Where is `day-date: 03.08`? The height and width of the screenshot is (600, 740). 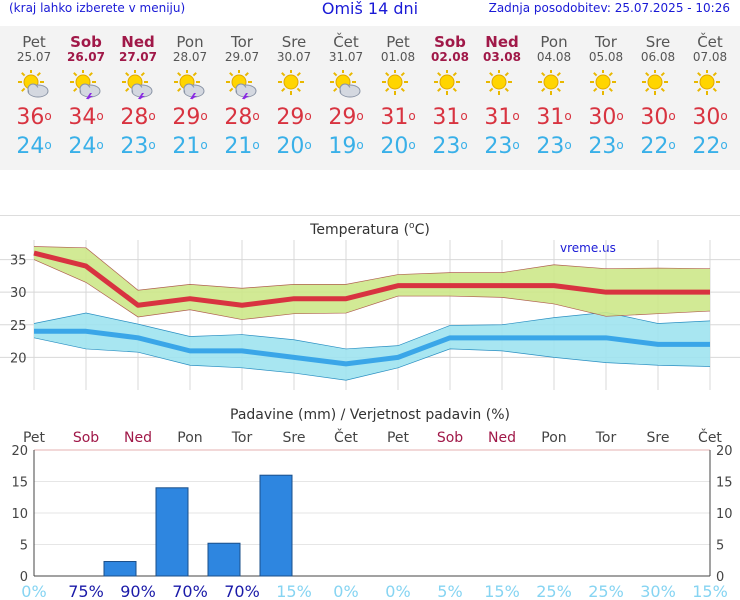 day-date: 03.08 is located at coordinates (502, 57).